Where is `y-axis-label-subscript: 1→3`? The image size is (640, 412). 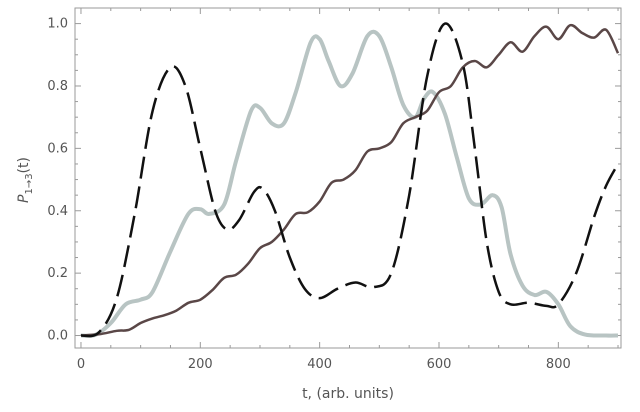 y-axis-label-subscript: 1→3 is located at coordinates (29, 183).